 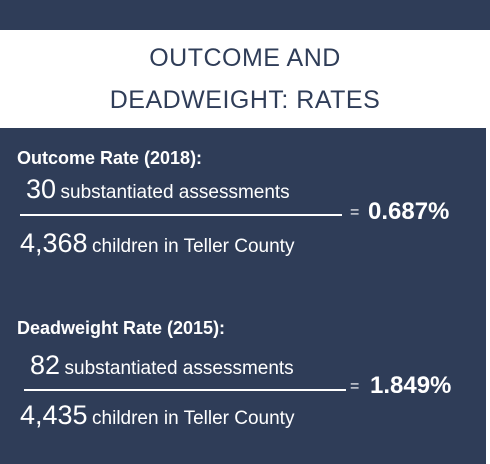 I want to click on outcome-numerator: 30 substantiated assessments, so click(x=158, y=189).